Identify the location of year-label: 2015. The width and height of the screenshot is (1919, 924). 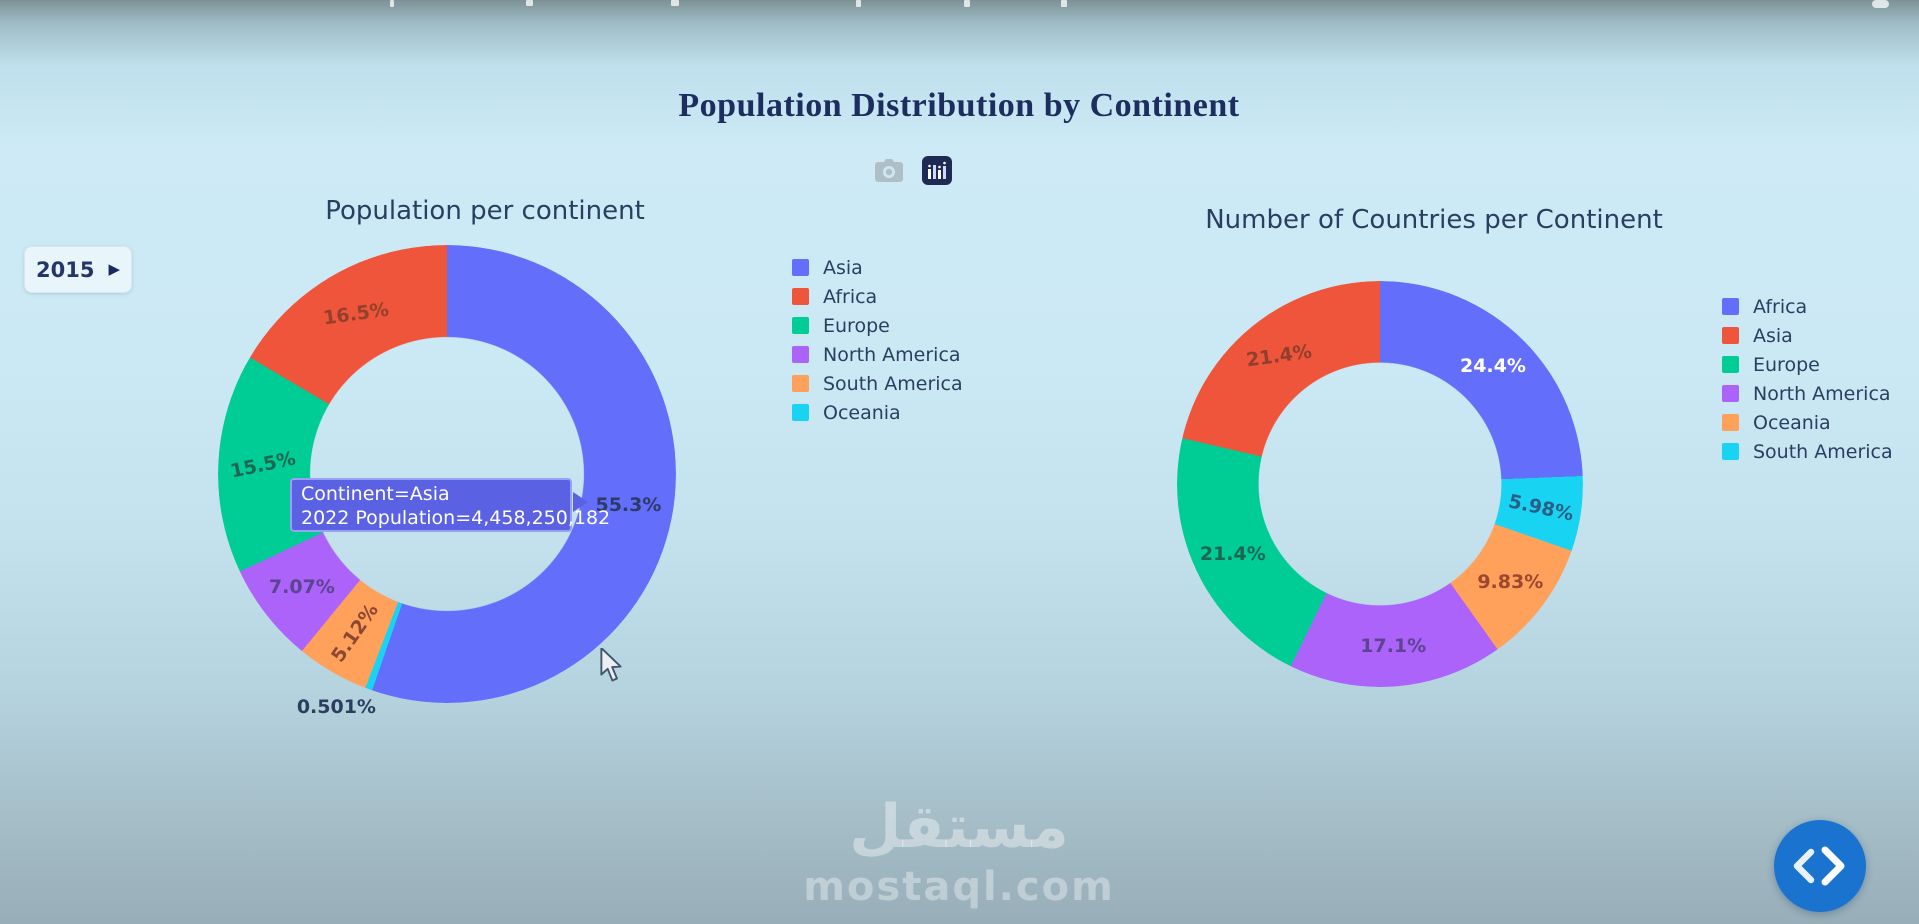
(65, 269).